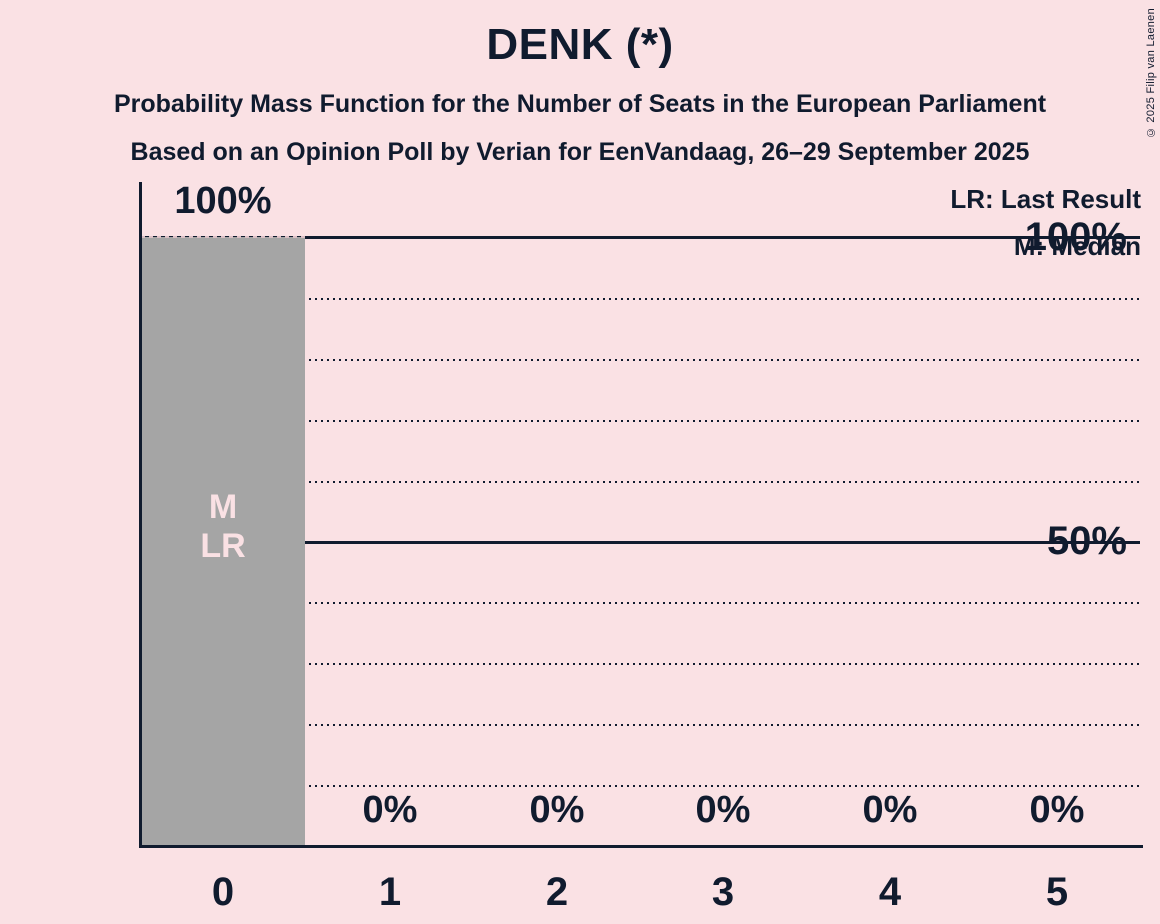  What do you see at coordinates (1151, 73) in the screenshot?
I see `copyright-notice: © 2025 Filip van Laenen` at bounding box center [1151, 73].